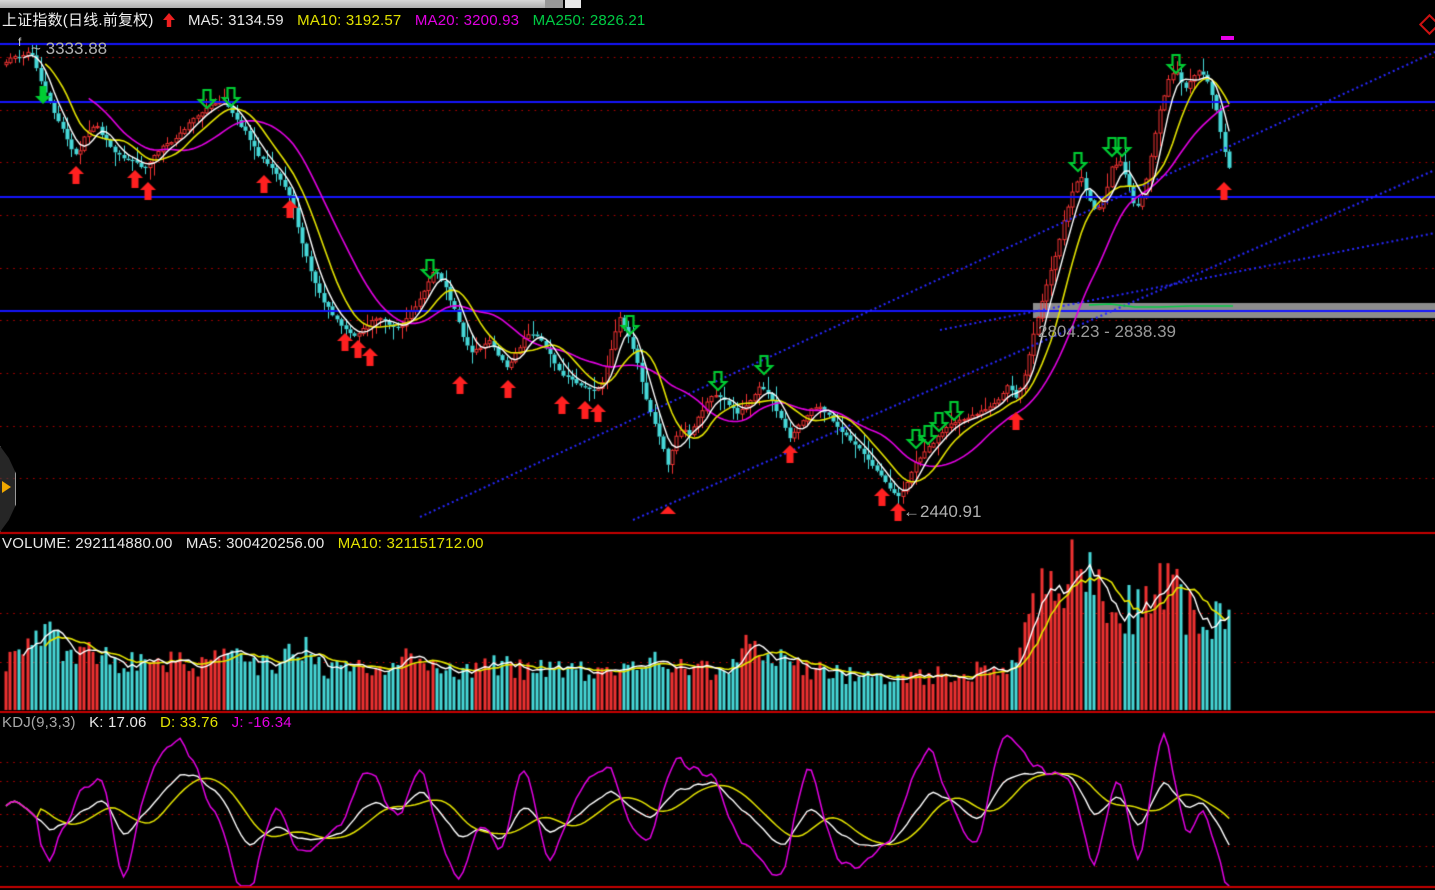 Image resolution: width=1435 pixels, height=890 pixels. Describe the element at coordinates (1227, 38) in the screenshot. I see `drawing-dash-marker` at that location.